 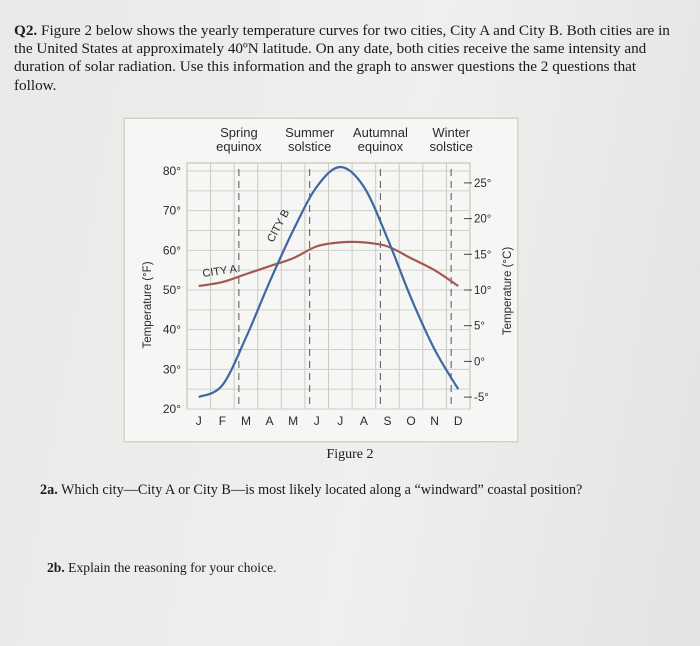 What do you see at coordinates (450, 139) in the screenshot?
I see `season-header-label: Winter solstice` at bounding box center [450, 139].